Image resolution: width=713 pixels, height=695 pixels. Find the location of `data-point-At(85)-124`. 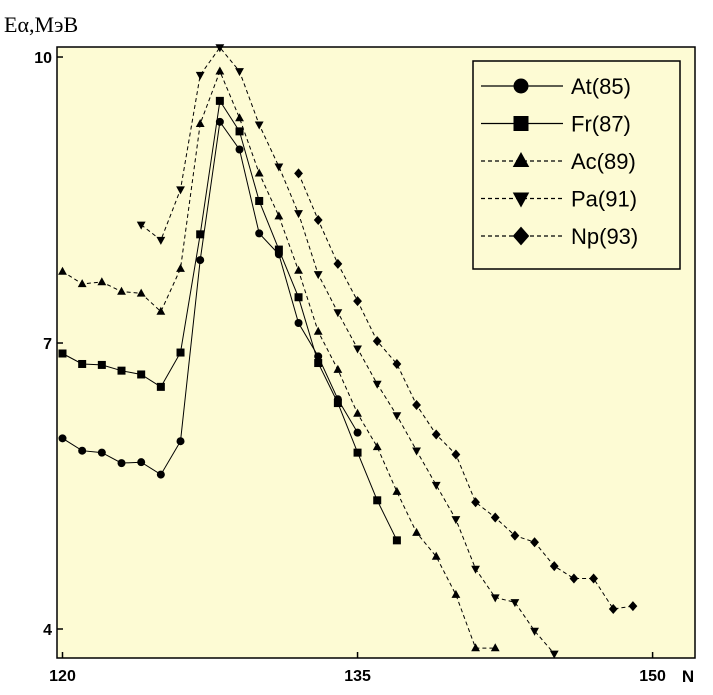

data-point-At(85)-124 is located at coordinates (141, 462).